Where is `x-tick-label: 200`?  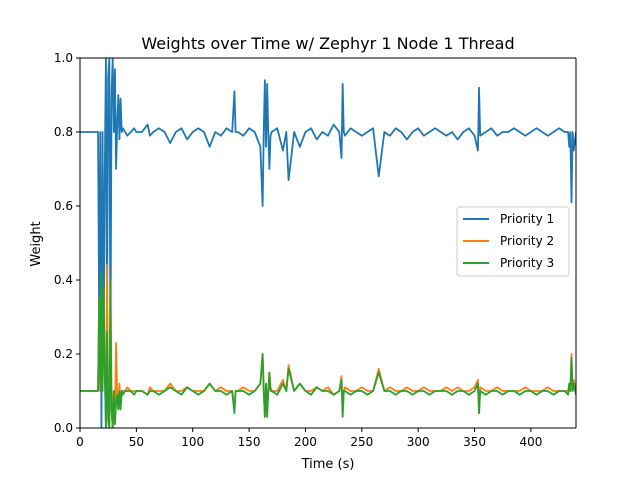
x-tick-label: 200 is located at coordinates (305, 442).